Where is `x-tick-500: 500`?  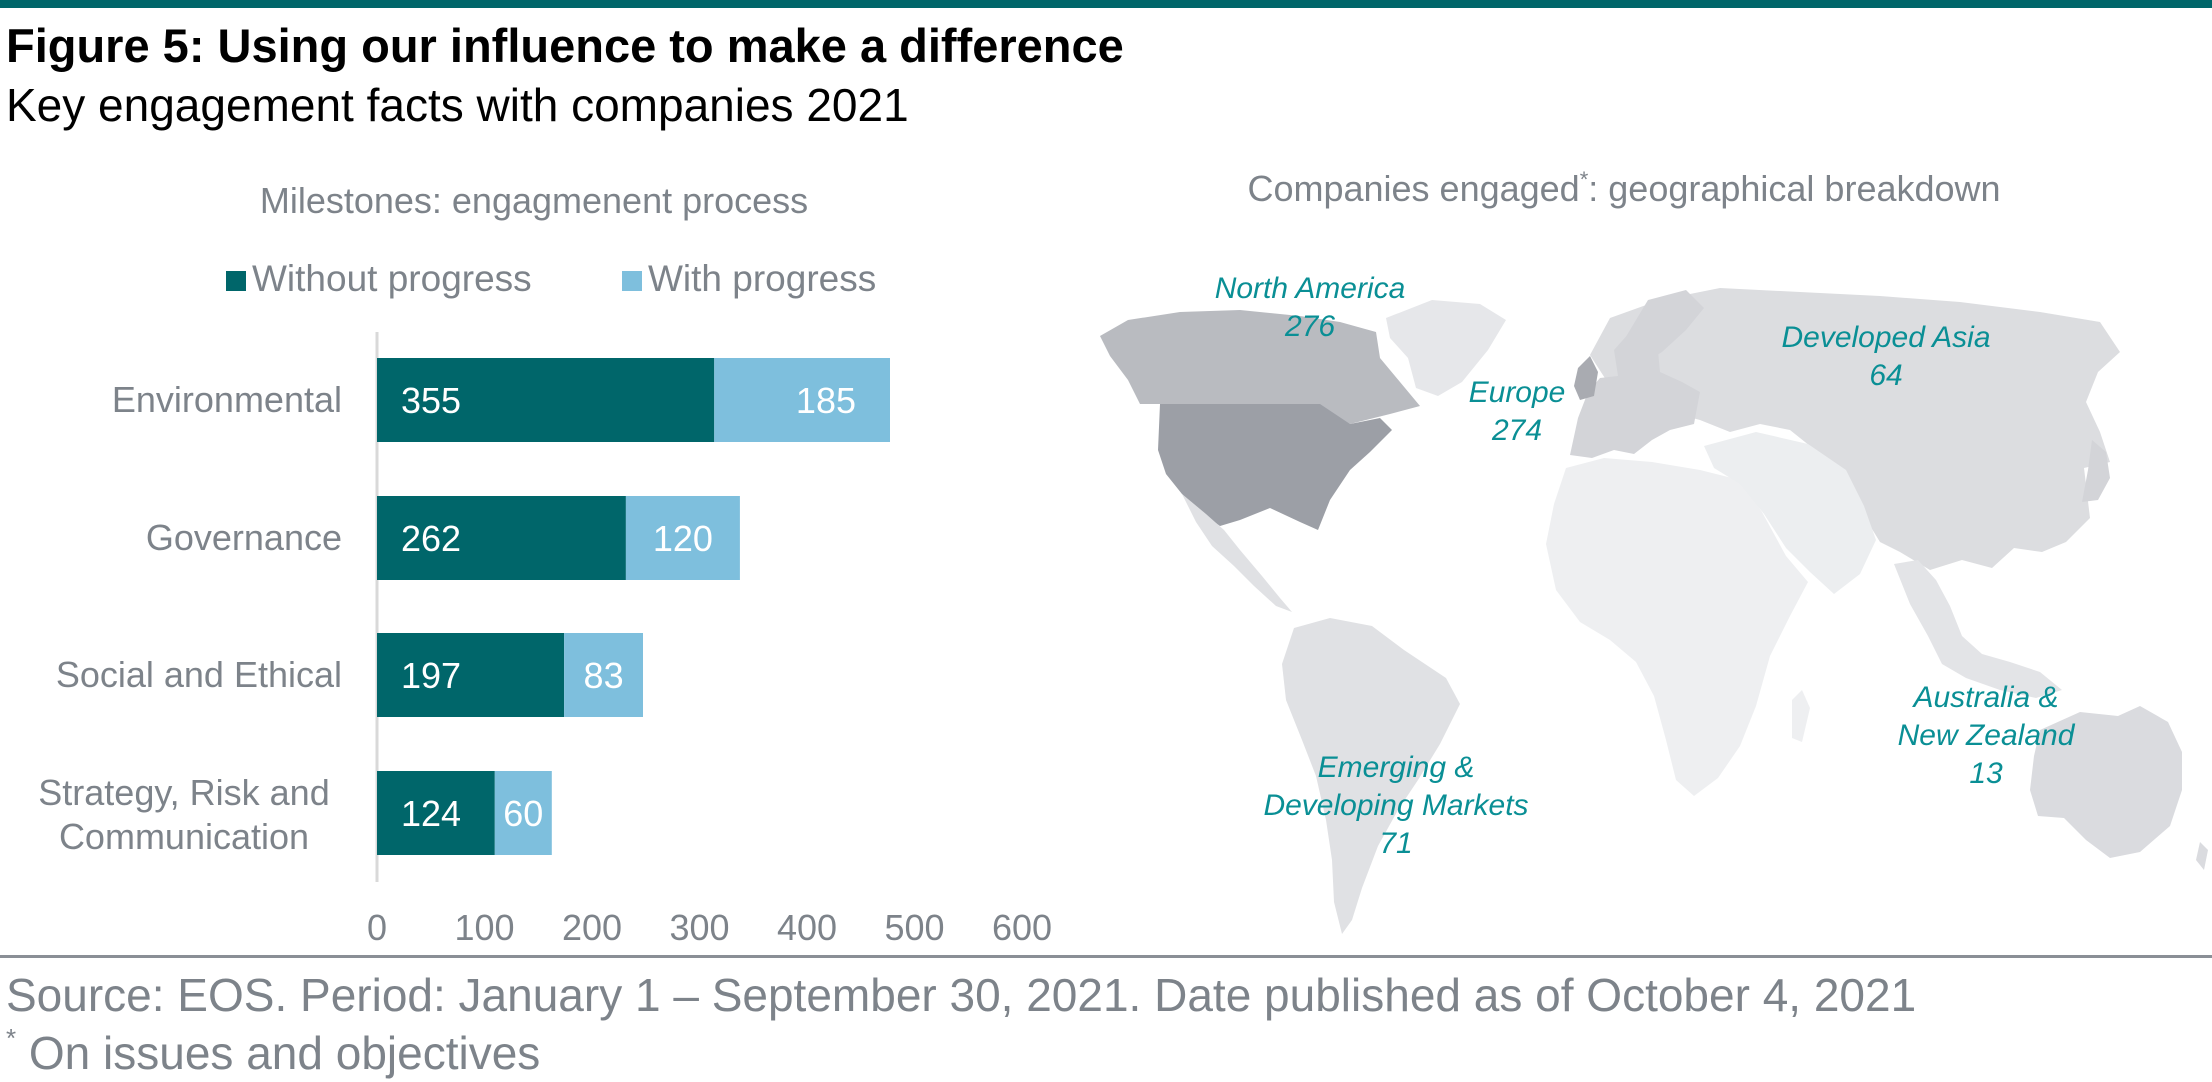
x-tick-500: 500 is located at coordinates (914, 927).